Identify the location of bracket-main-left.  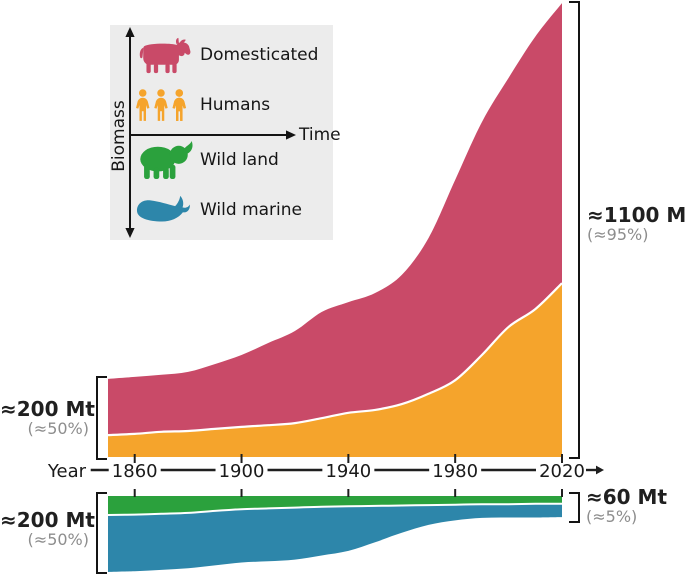
(101, 418).